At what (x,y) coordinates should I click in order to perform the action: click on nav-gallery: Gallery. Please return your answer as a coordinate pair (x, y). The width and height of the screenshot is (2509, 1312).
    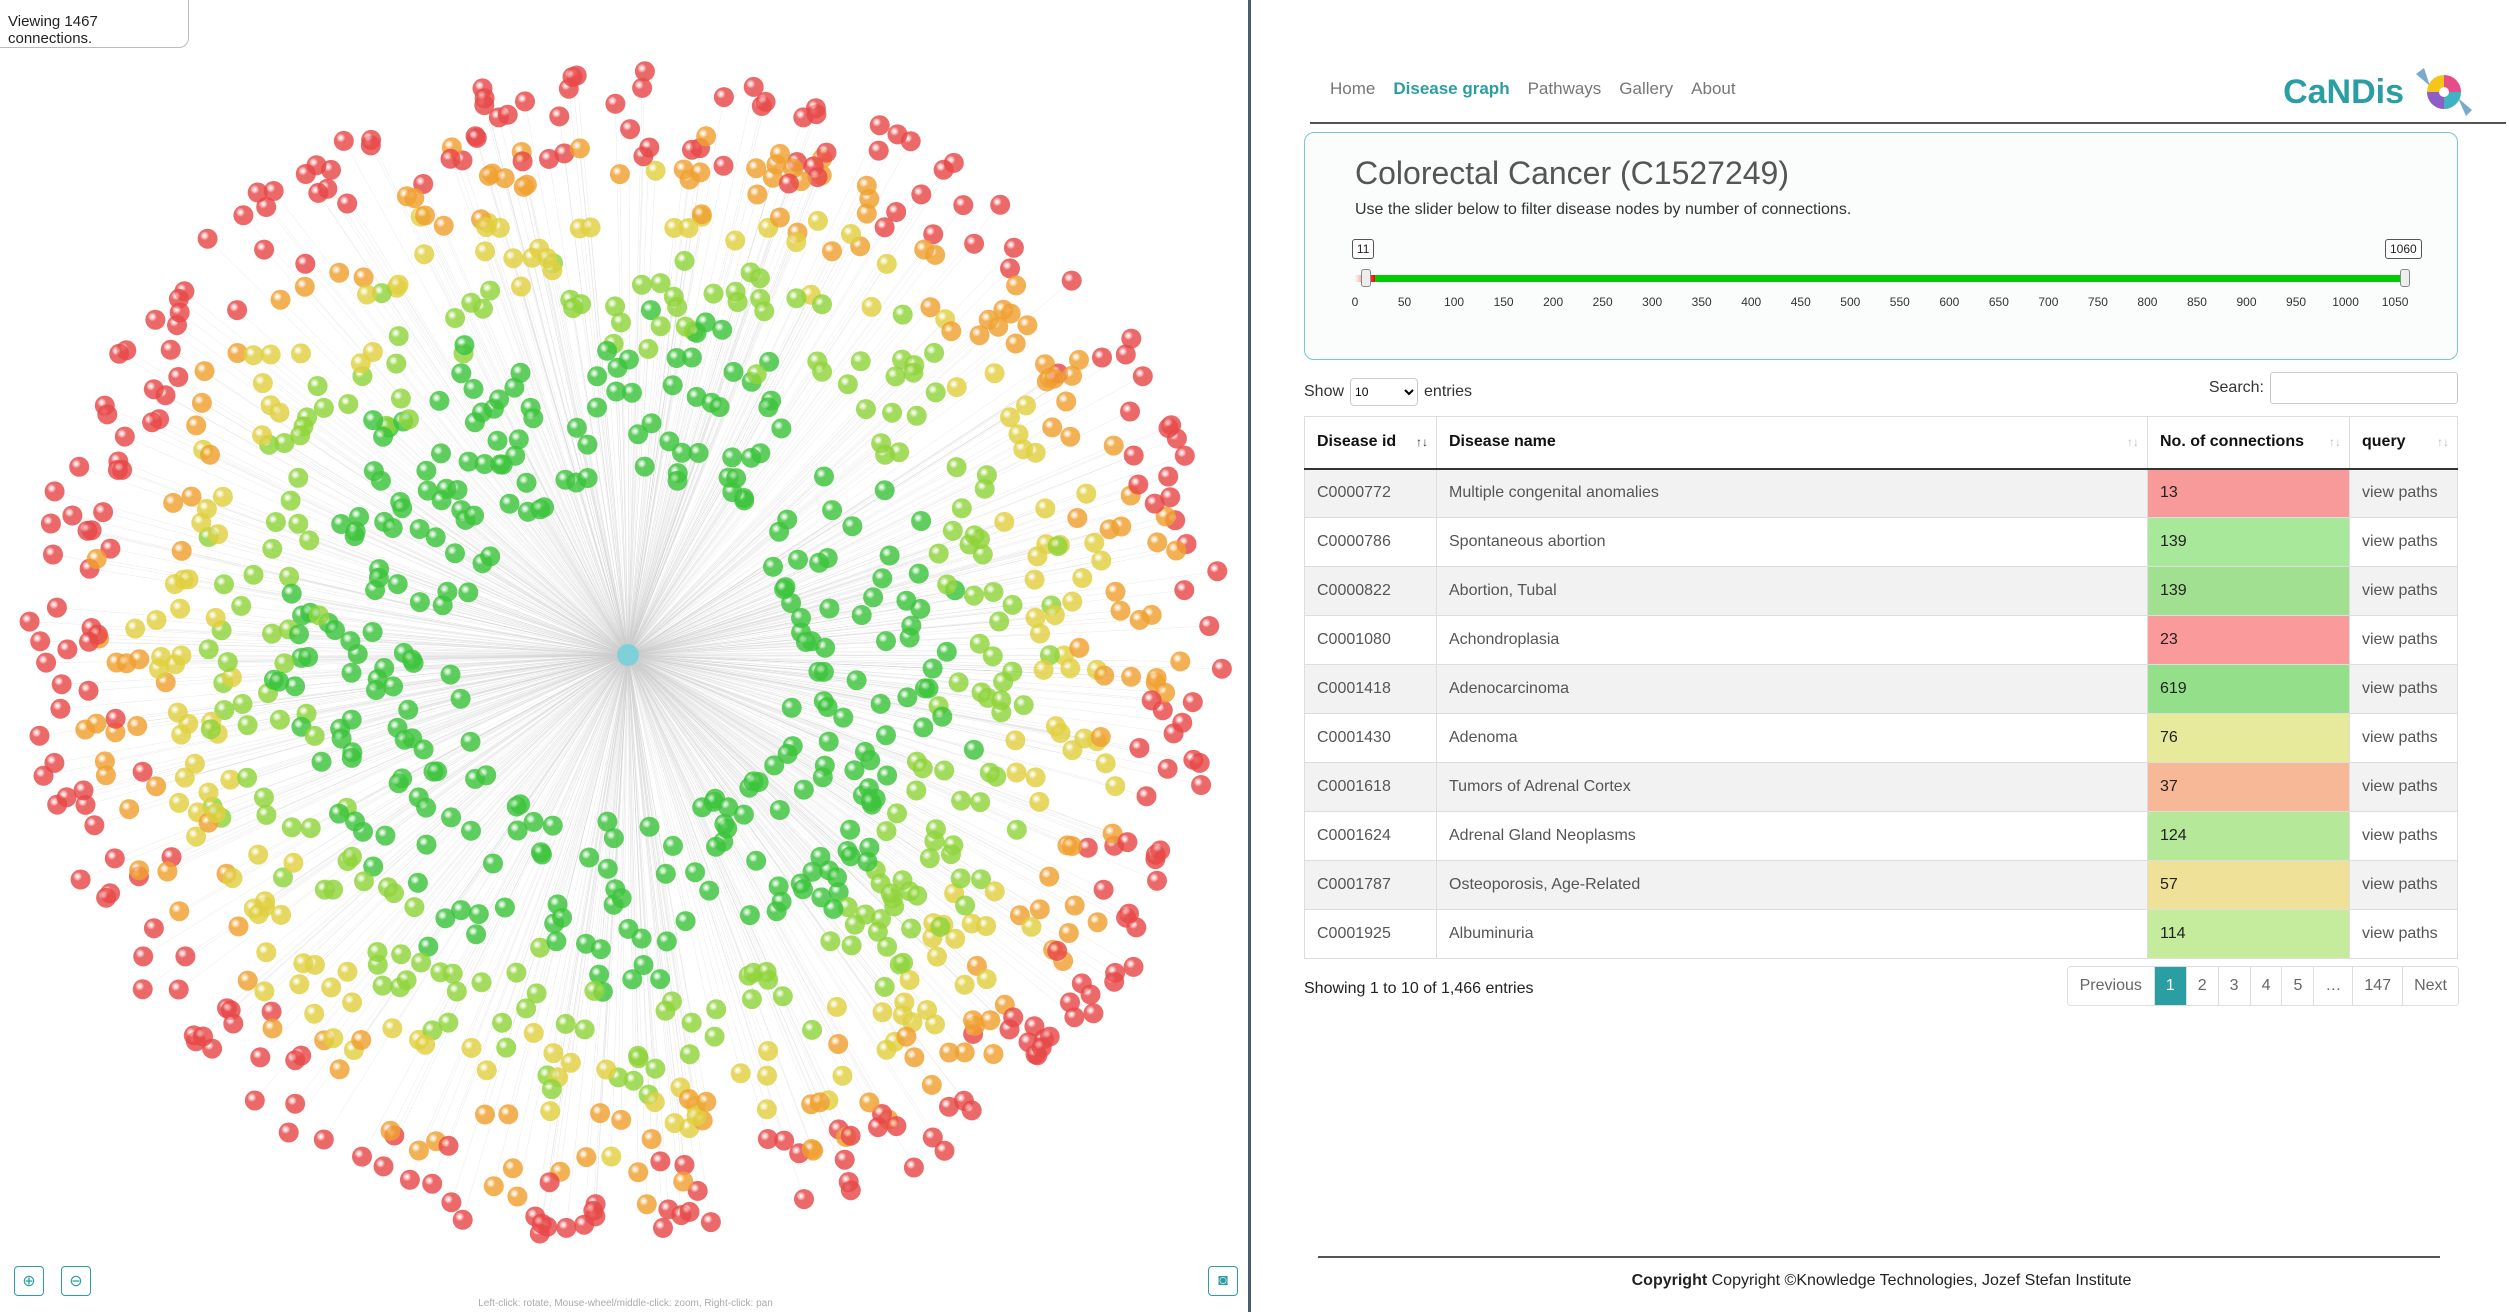
    Looking at the image, I should click on (1646, 88).